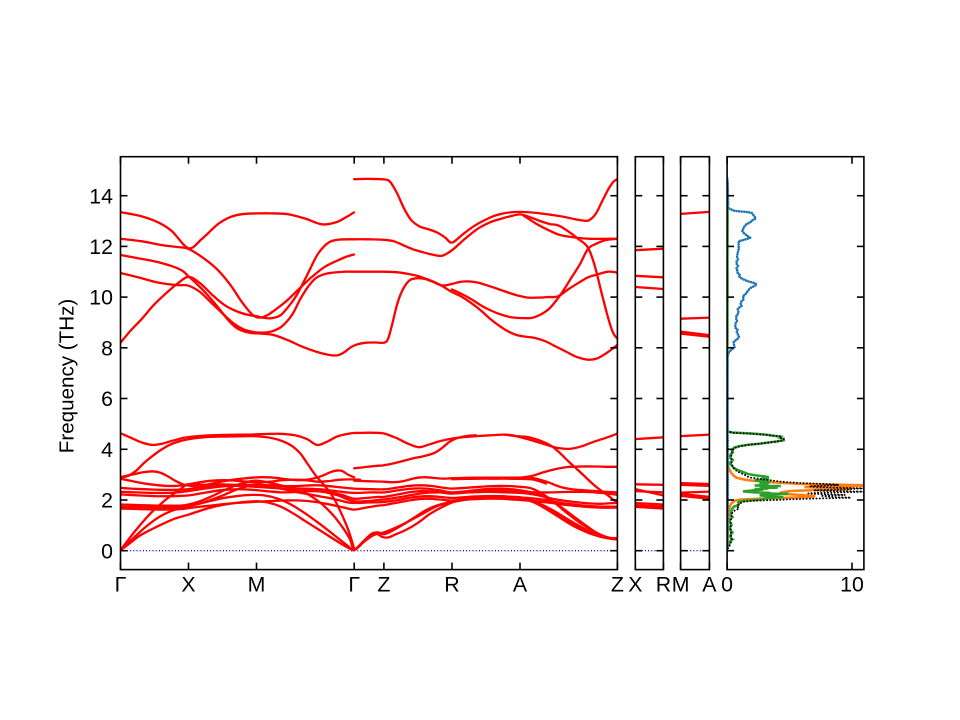 This screenshot has width=960, height=720. Describe the element at coordinates (101, 247) in the screenshot. I see `svg-text: 12` at that location.